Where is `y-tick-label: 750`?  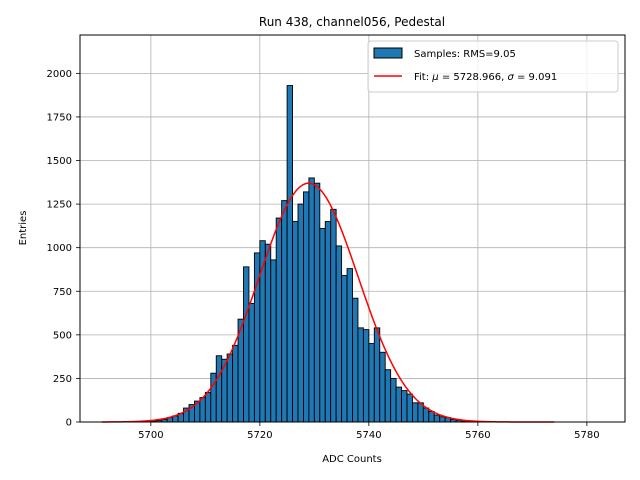
y-tick-label: 750 is located at coordinates (62, 292).